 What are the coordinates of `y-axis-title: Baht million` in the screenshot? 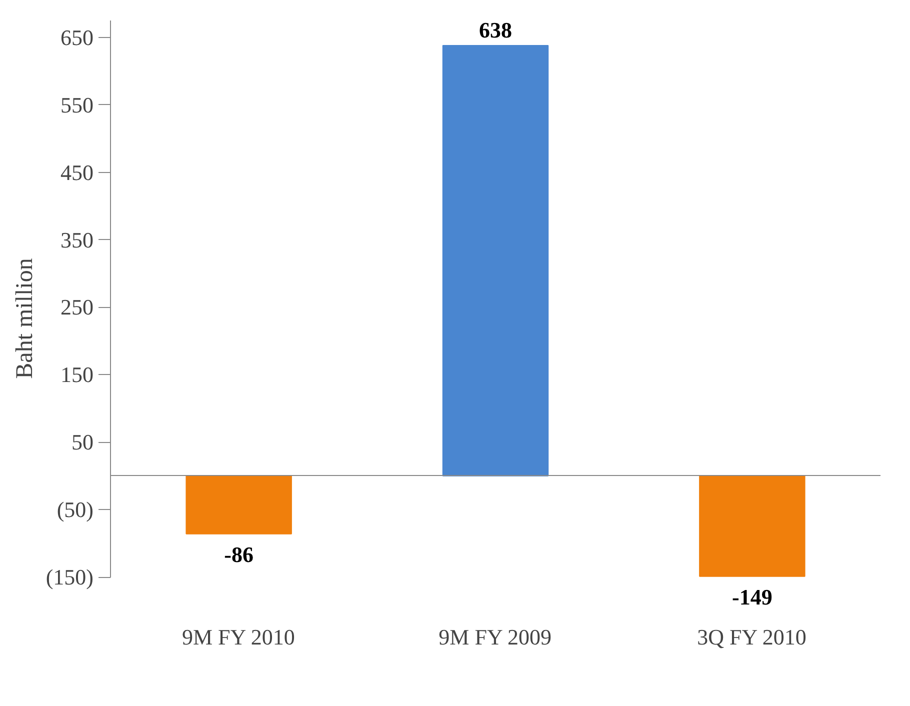 It's located at (25, 318).